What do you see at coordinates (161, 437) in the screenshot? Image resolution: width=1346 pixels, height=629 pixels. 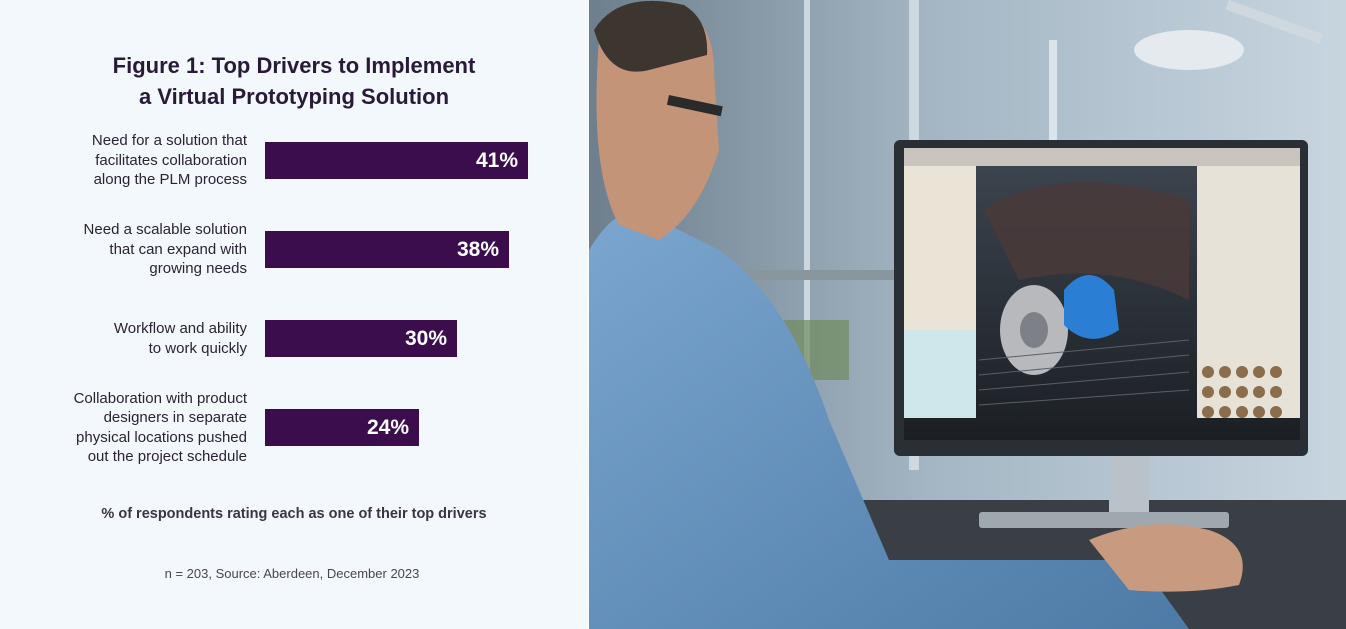 I see `bar-label-line: physical locations pushed` at bounding box center [161, 437].